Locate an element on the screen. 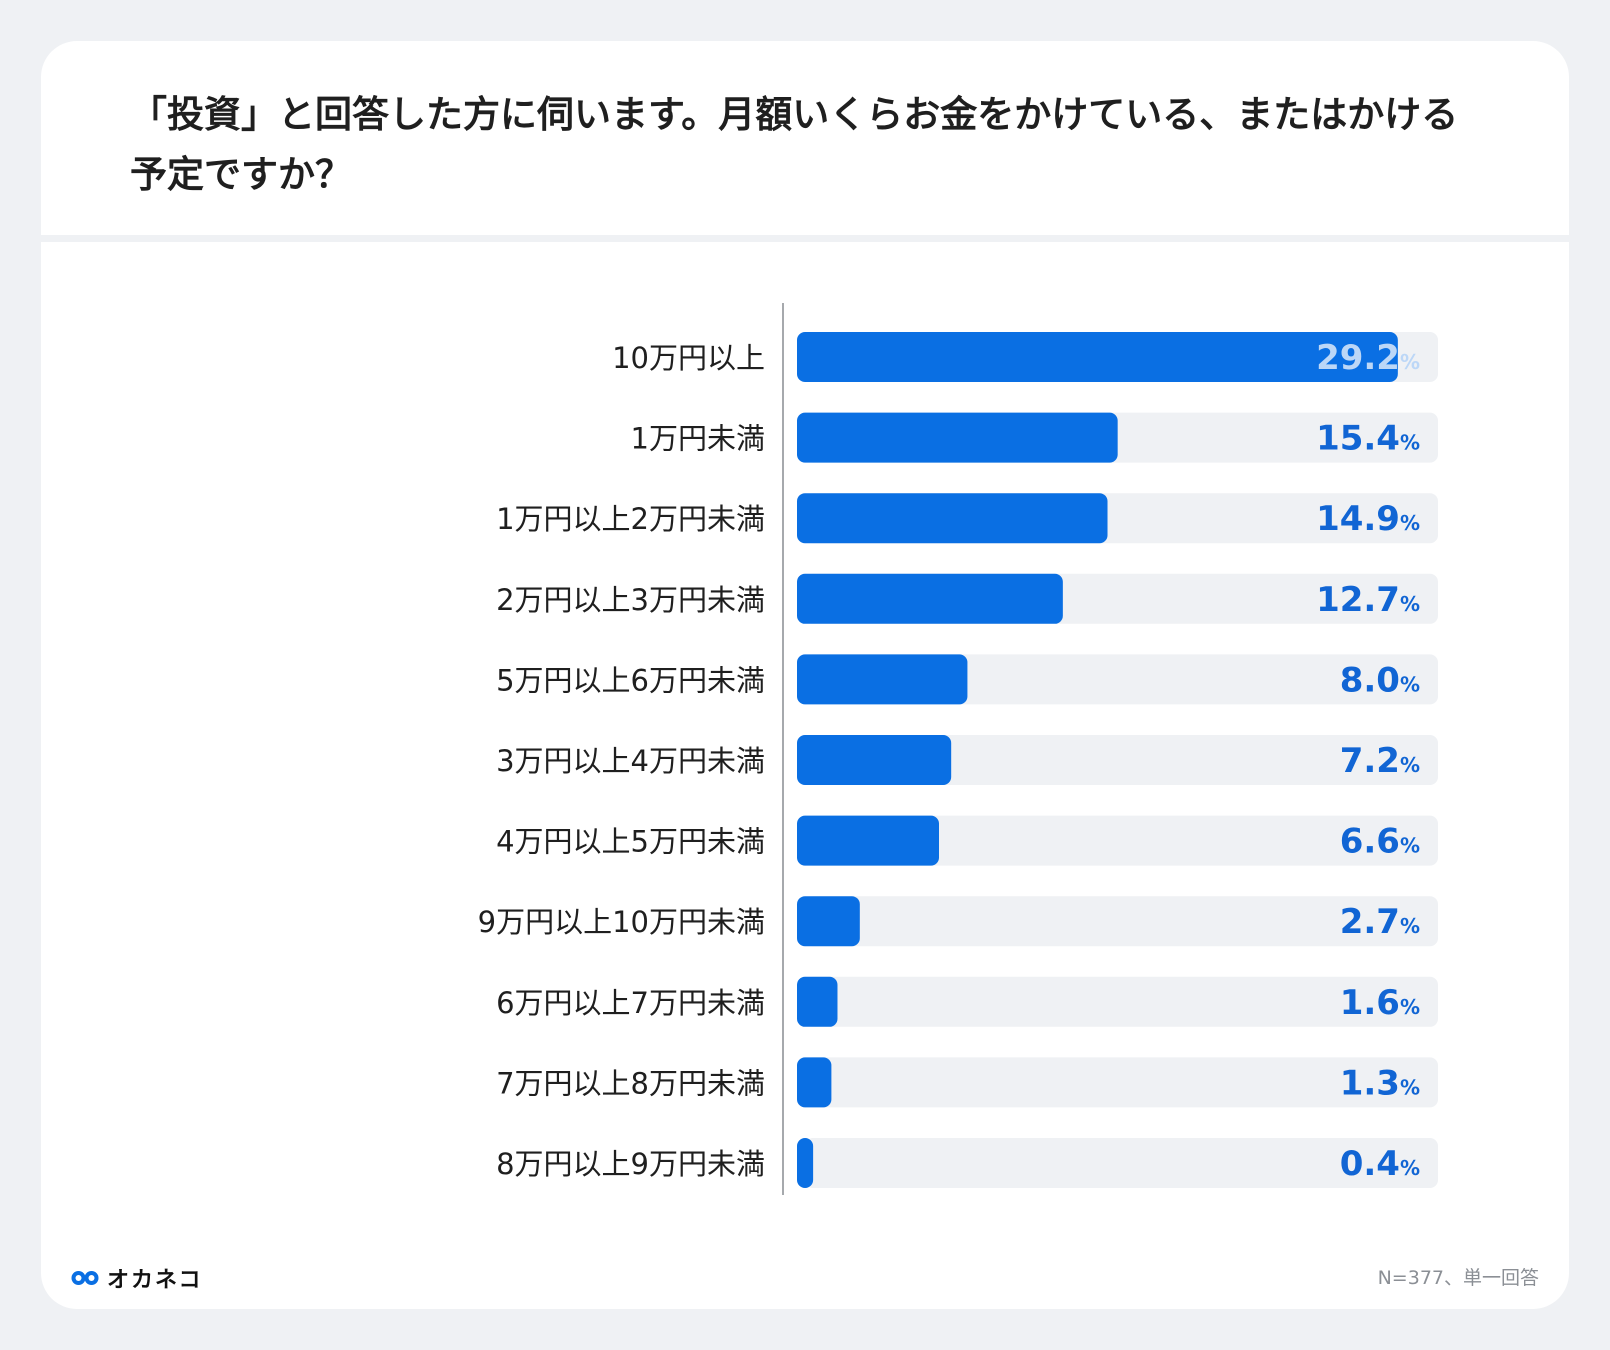 This screenshot has width=1610, height=1350. category-label: 7万円以上8万円未満 is located at coordinates (630, 1083).